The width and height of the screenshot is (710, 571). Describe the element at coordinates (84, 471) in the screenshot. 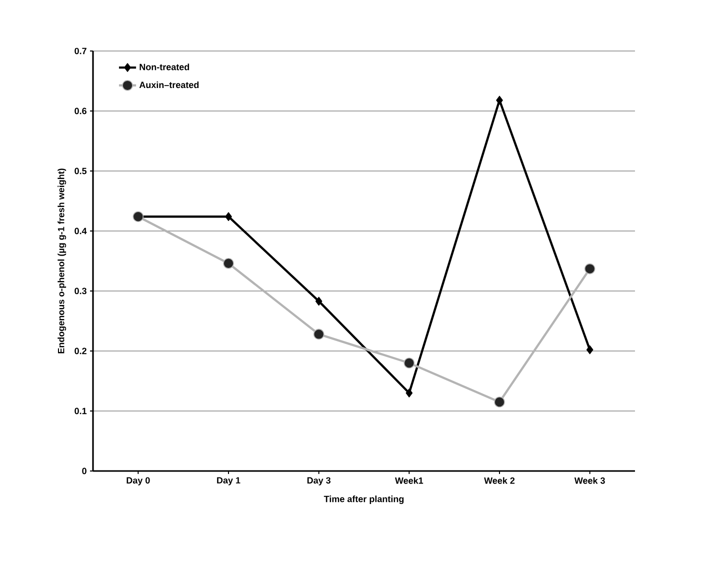

I see `y-tick-label: 0` at that location.